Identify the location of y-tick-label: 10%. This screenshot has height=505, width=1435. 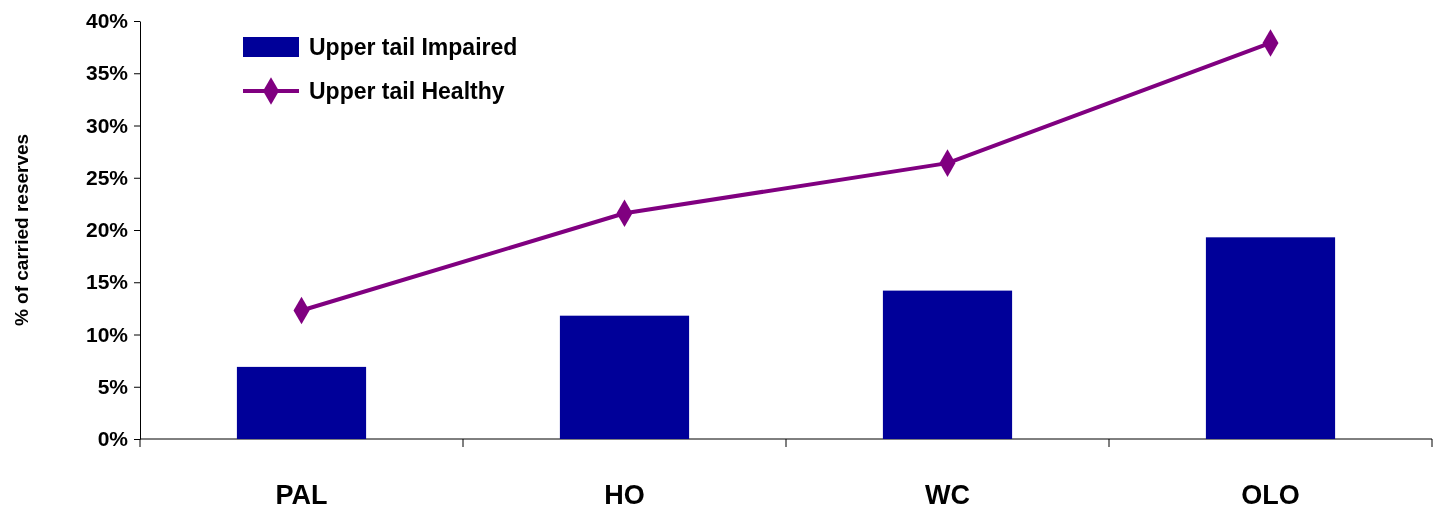
(107, 334).